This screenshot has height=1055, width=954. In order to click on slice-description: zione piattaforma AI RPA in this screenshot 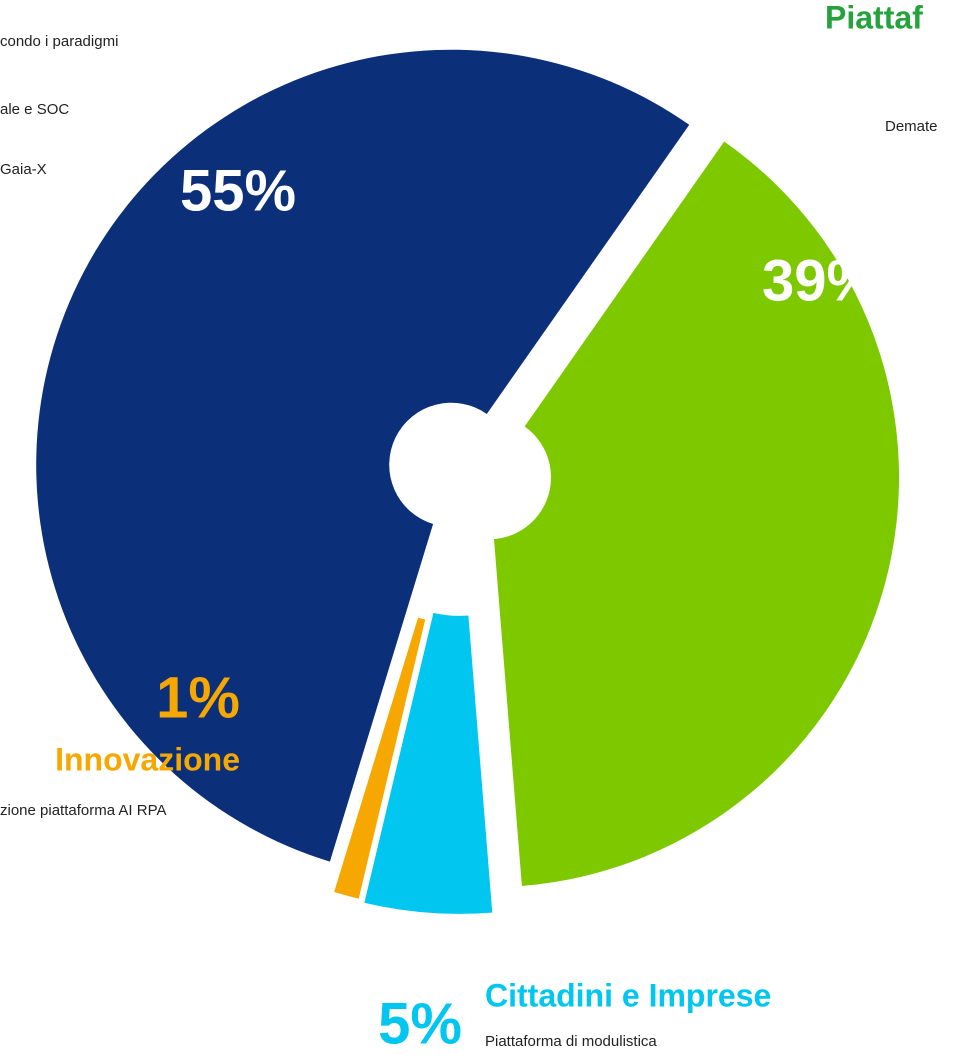, I will do `click(83, 810)`.